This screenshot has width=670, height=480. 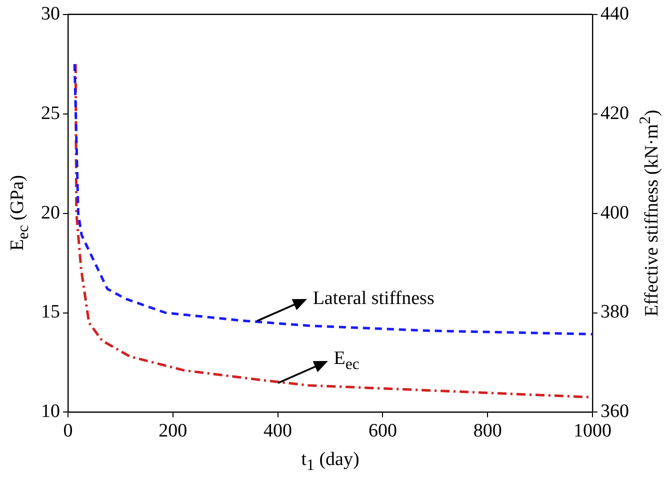 I want to click on y-tick-label: 10, so click(x=50, y=411).